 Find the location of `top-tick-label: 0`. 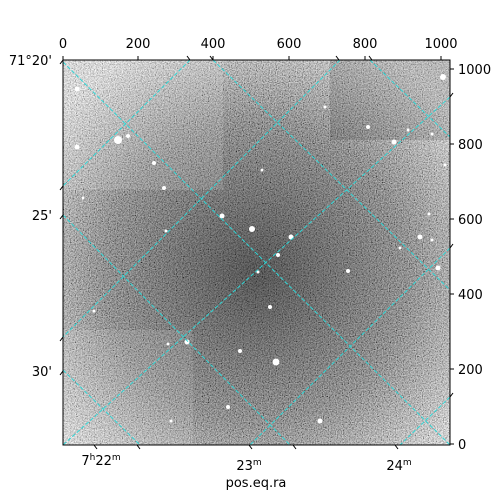

top-tick-label: 0 is located at coordinates (63, 44).